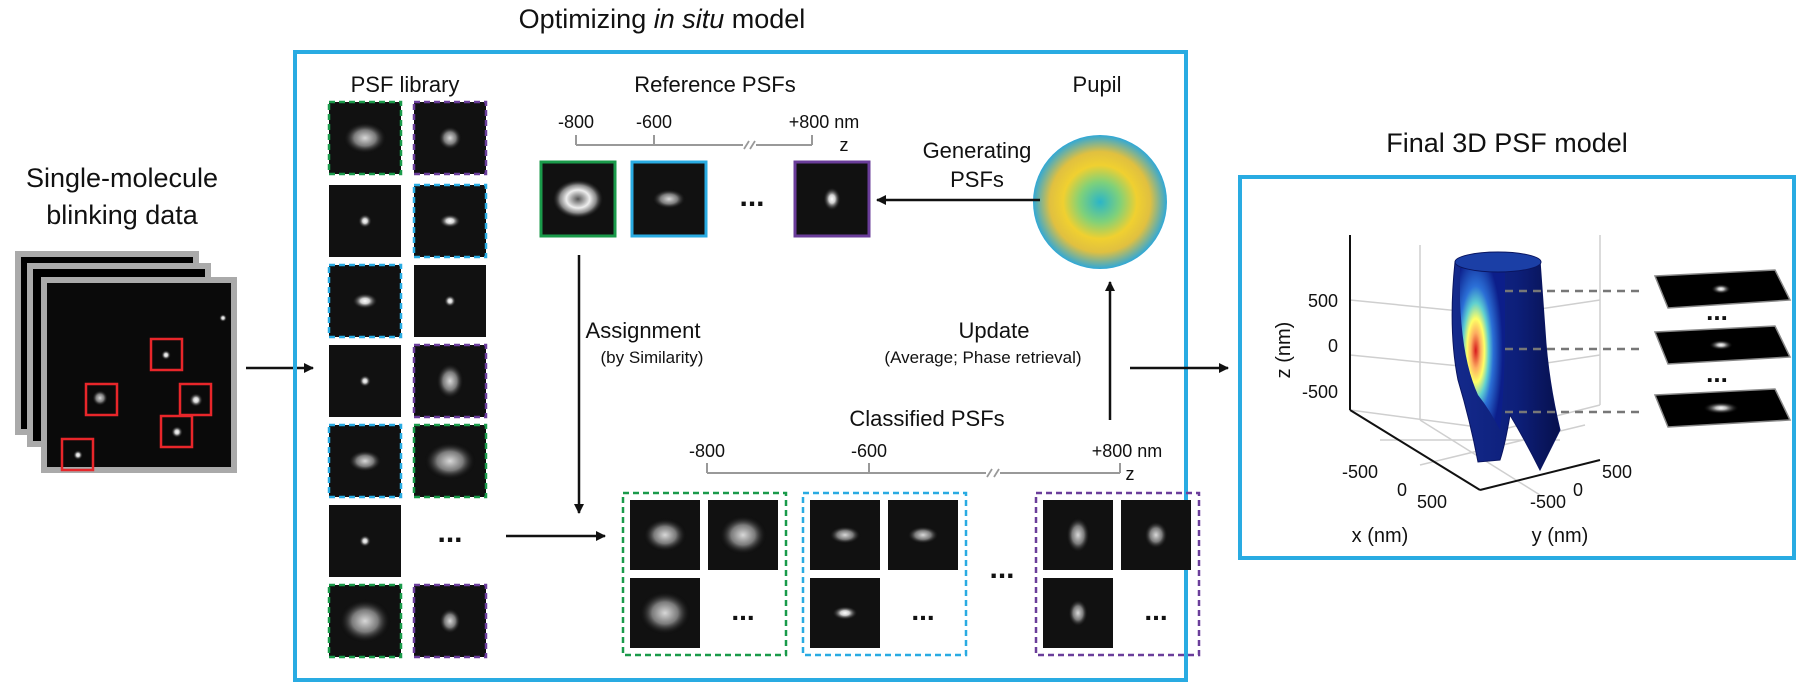 This screenshot has height=687, width=1800. I want to click on reference-axis-z: z, so click(844, 145).